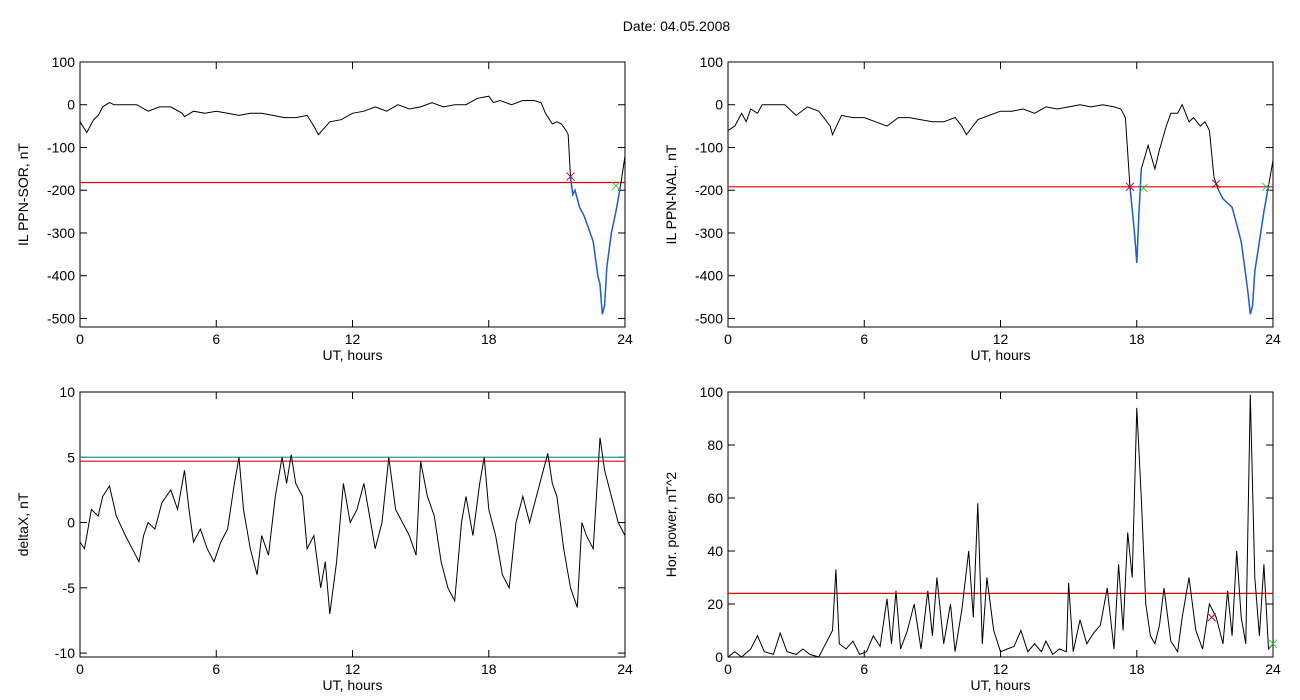 This screenshot has width=1300, height=700. I want to click on y-tick-label: -5, so click(69, 588).